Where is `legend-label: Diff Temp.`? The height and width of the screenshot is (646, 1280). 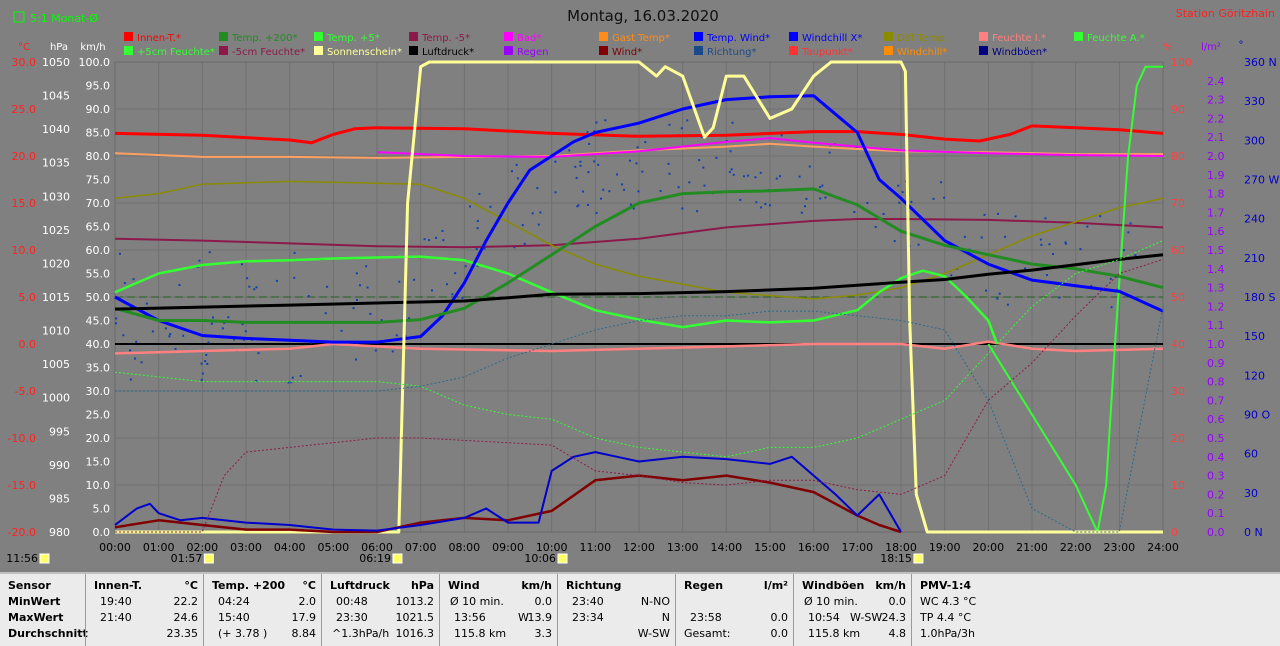 legend-label: Diff Temp. is located at coordinates (922, 38).